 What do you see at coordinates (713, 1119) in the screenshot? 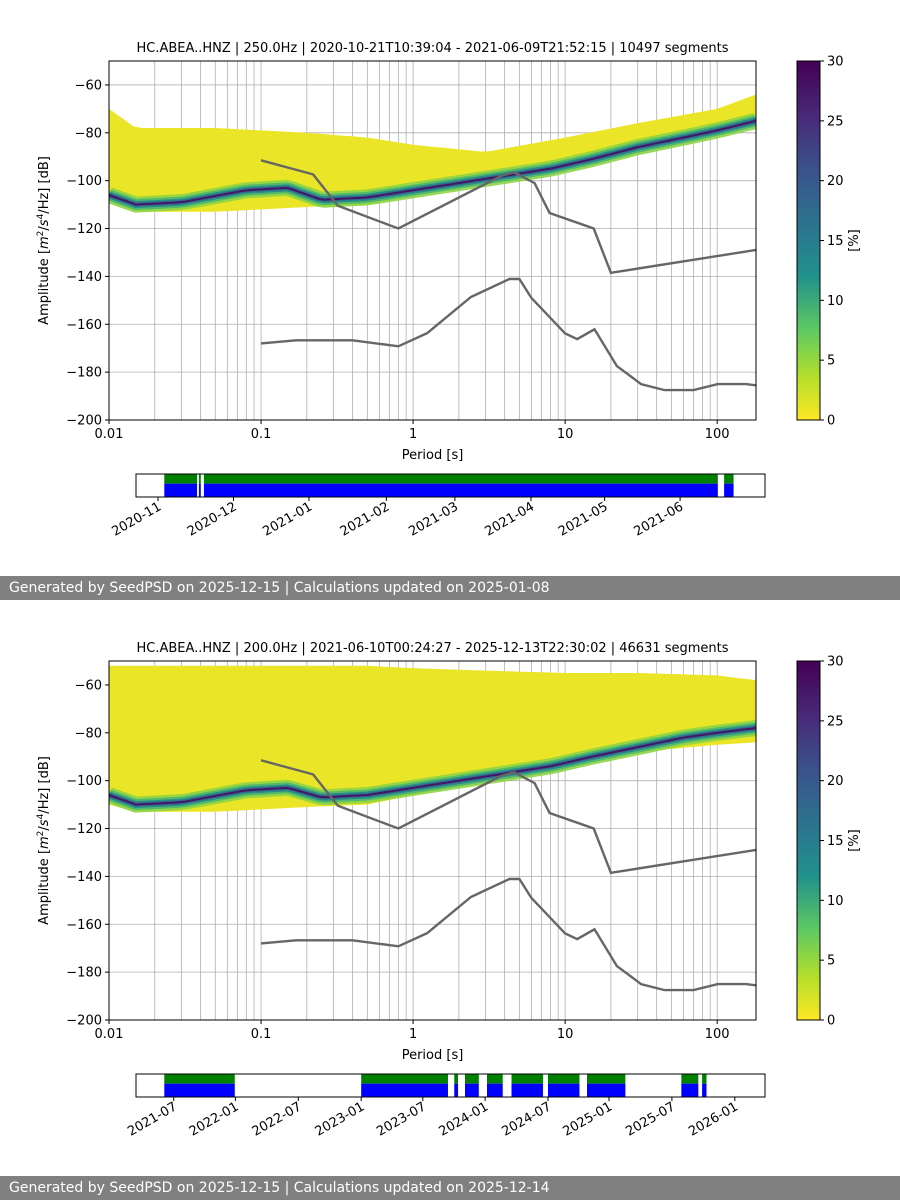
I see `timeline-tick-label: 2026-01` at bounding box center [713, 1119].